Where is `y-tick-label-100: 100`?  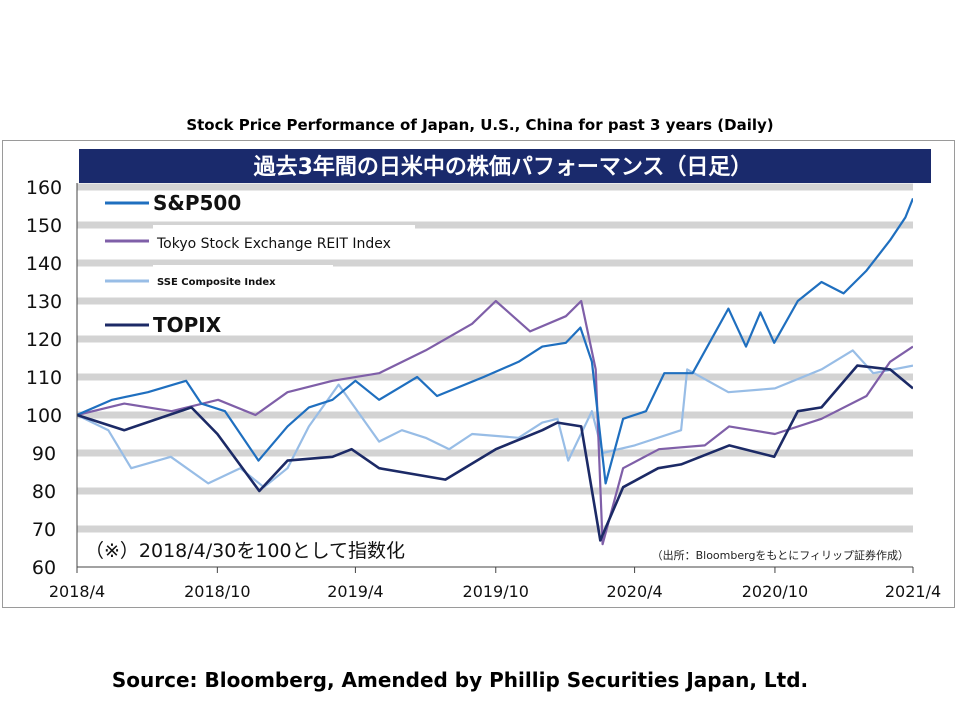 y-tick-label-100: 100 is located at coordinates (44, 416).